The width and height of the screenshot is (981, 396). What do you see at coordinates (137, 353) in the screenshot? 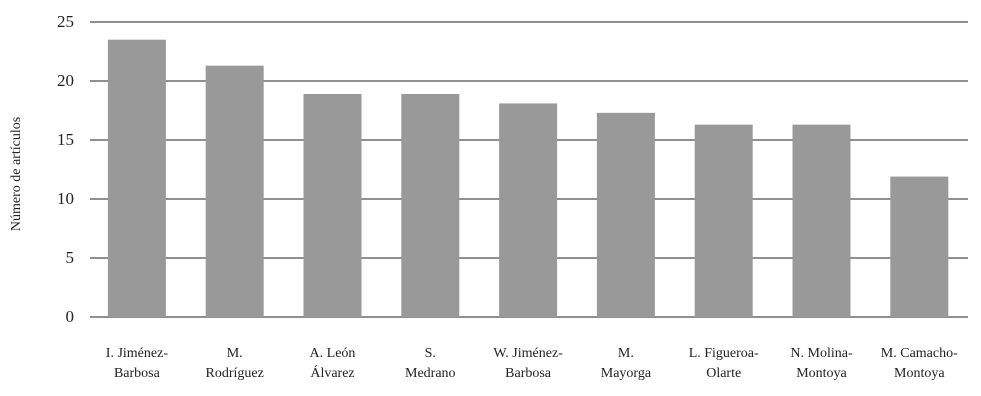
I see `x-tick-label: I. Jiménez-` at bounding box center [137, 353].